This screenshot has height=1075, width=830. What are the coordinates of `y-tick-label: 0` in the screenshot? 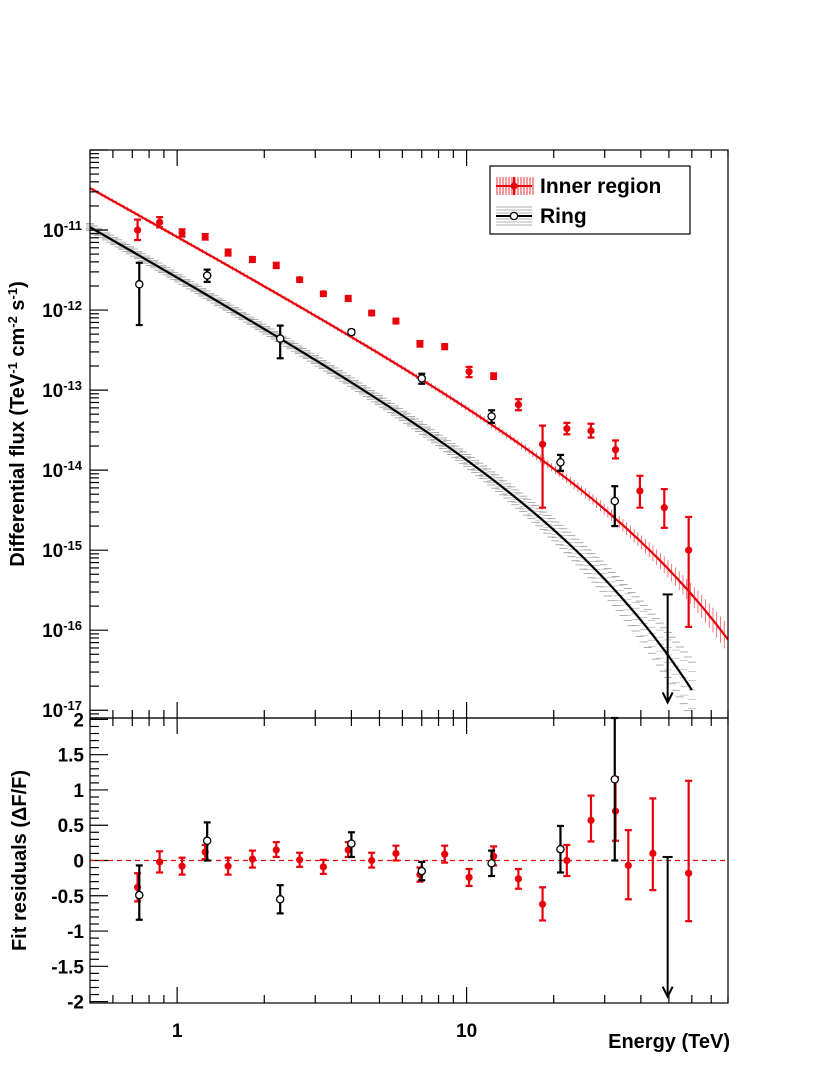 It's located at (78, 862).